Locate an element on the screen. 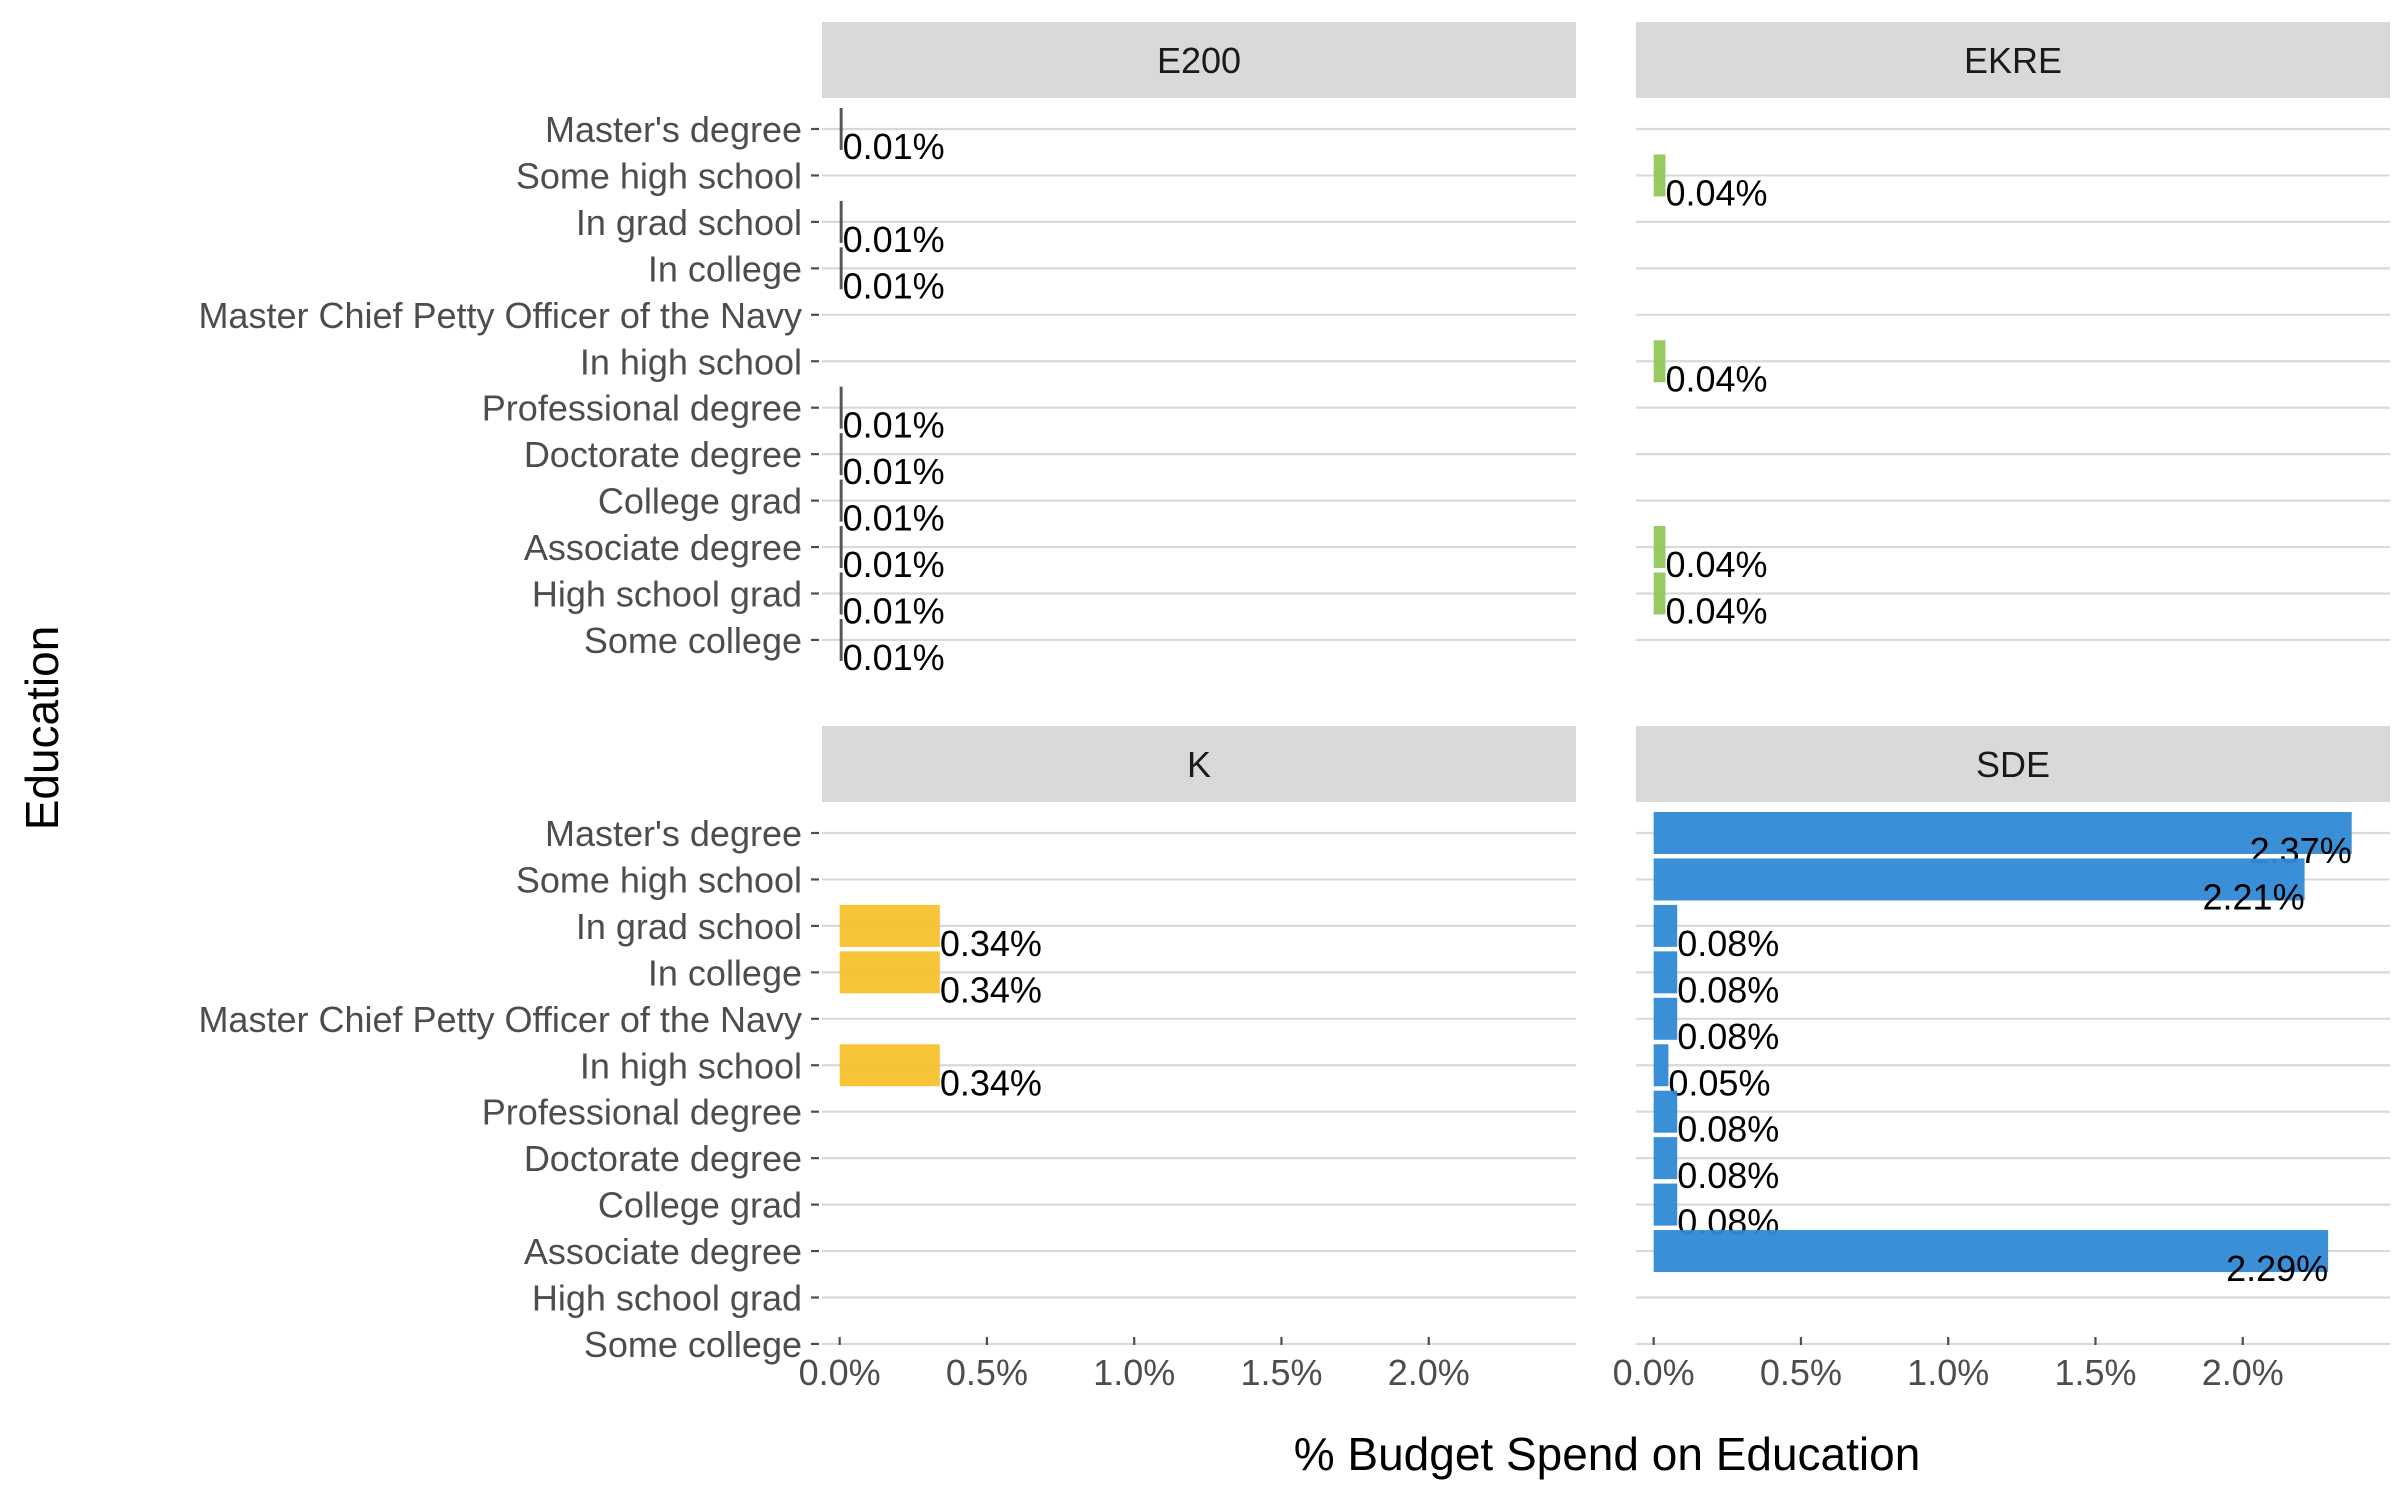 The image size is (2400, 1500). facet-strip-label-e200: E200 is located at coordinates (1199, 60).